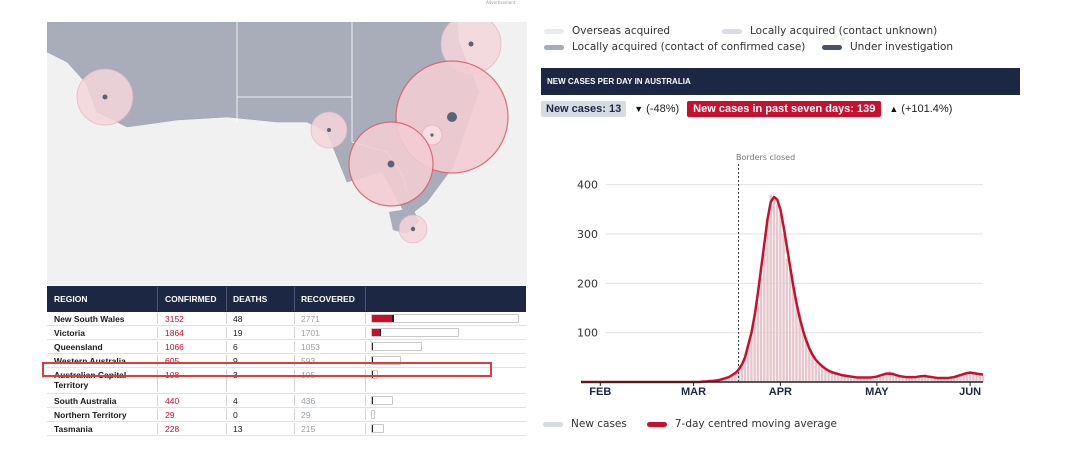 This screenshot has height=466, width=1080. I want to click on region-cell: Western Australia, so click(90, 361).